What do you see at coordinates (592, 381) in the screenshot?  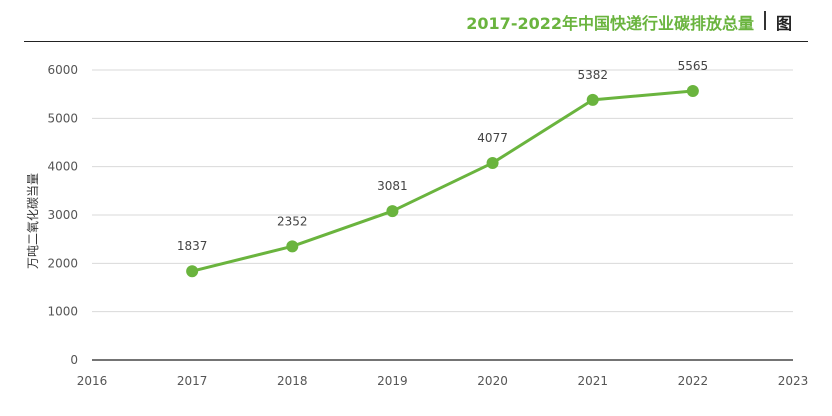 I see `x-tick-label: 2021` at bounding box center [592, 381].